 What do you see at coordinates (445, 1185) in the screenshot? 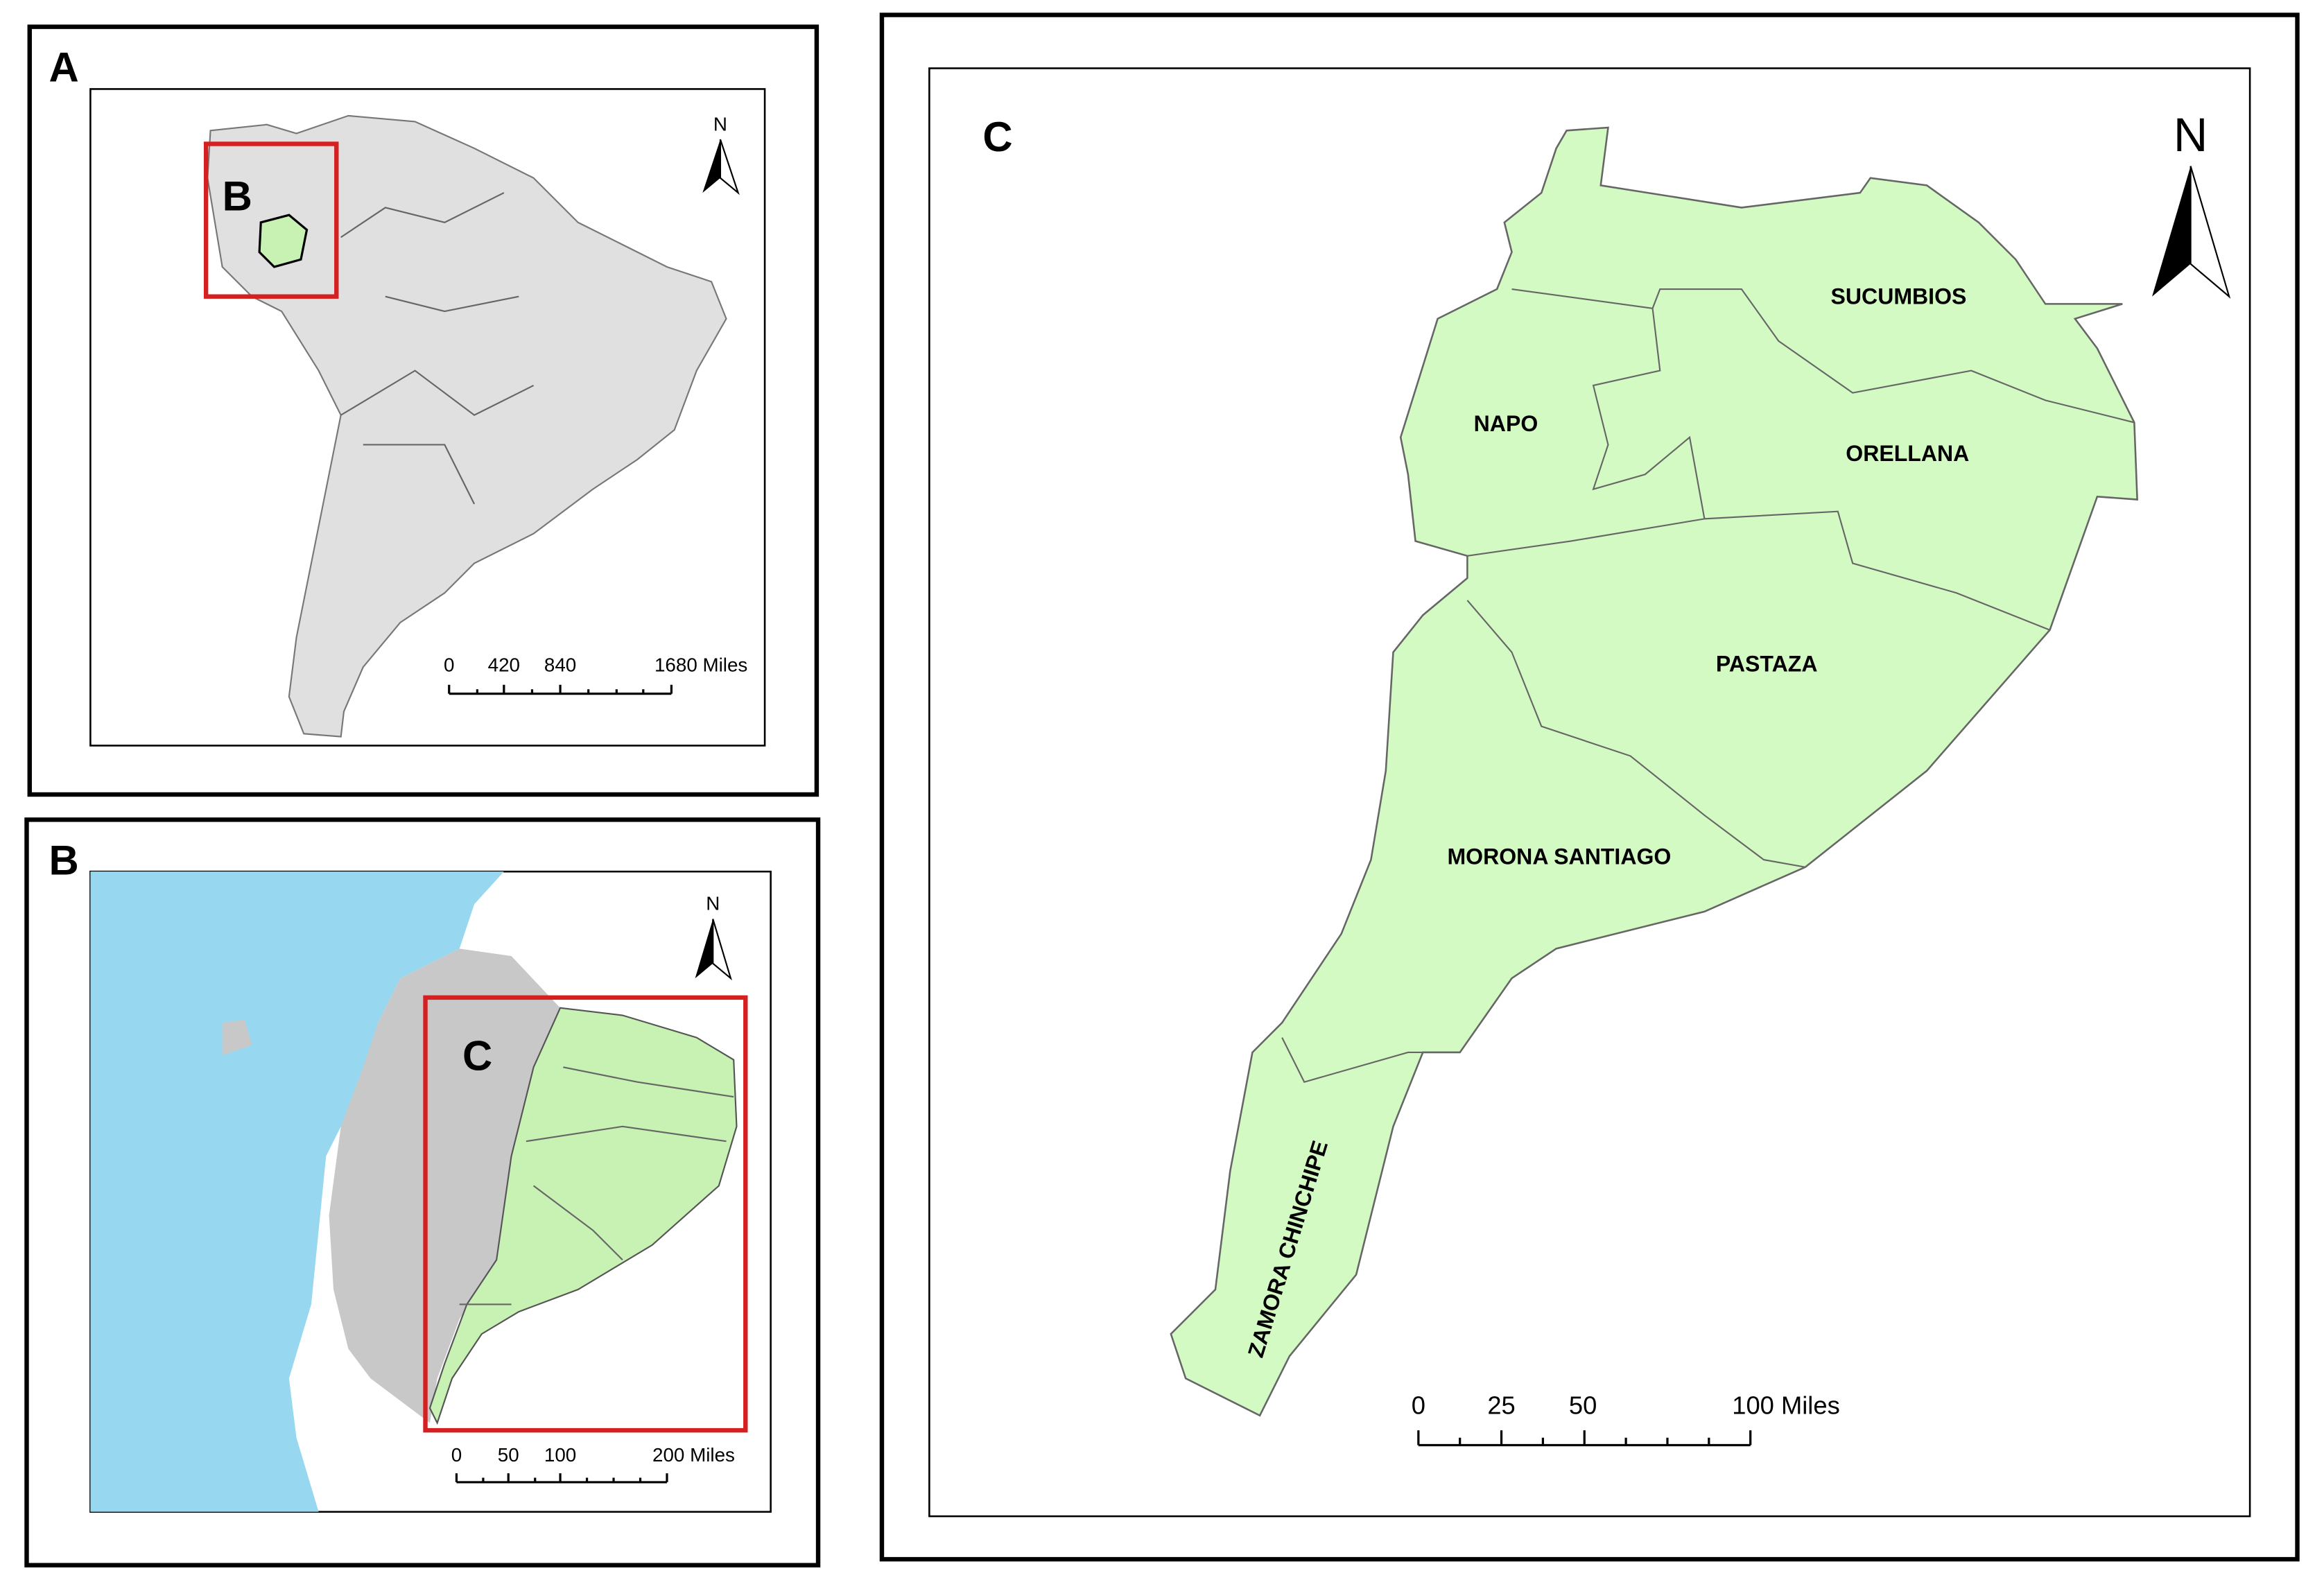
I see `ecuador-west` at bounding box center [445, 1185].